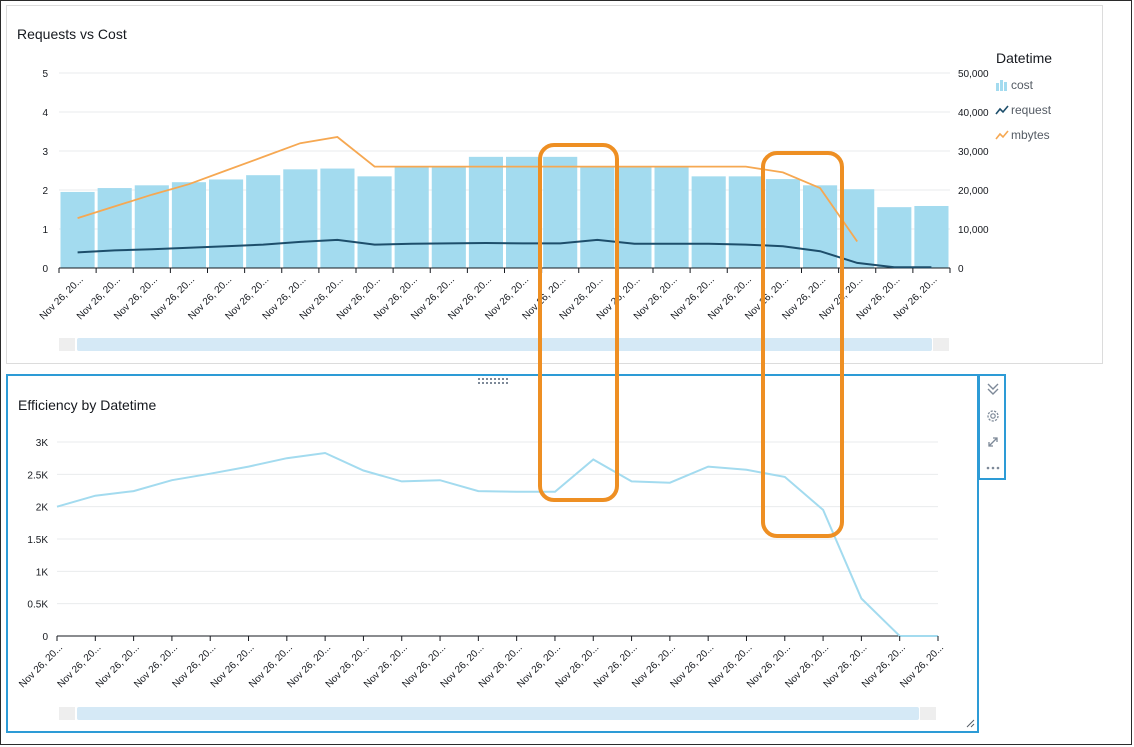 The height and width of the screenshot is (747, 1134). I want to click on y-tick-label: 2, so click(45, 191).